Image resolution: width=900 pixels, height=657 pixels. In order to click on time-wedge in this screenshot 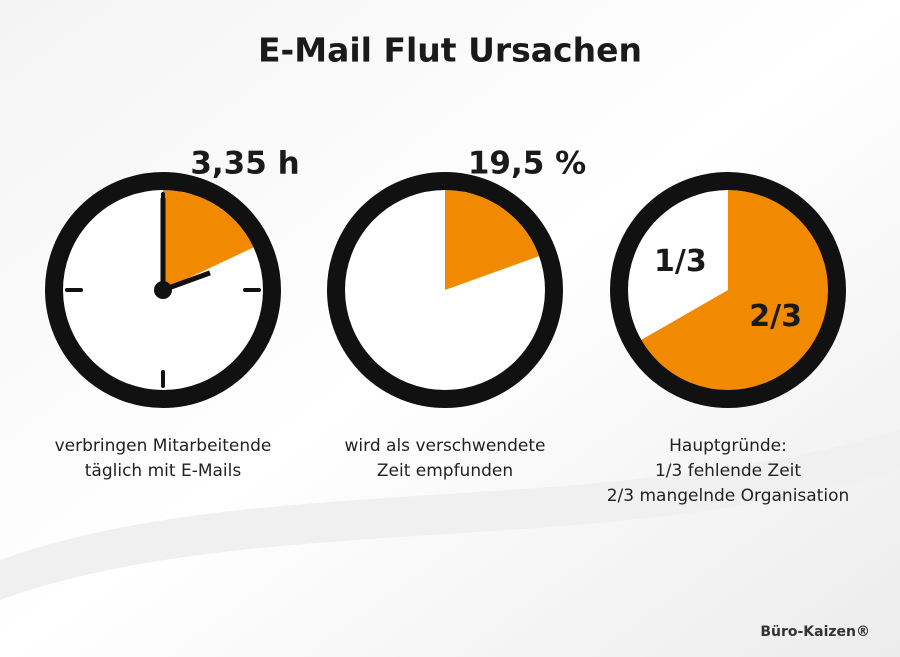, I will do `click(208, 240)`.